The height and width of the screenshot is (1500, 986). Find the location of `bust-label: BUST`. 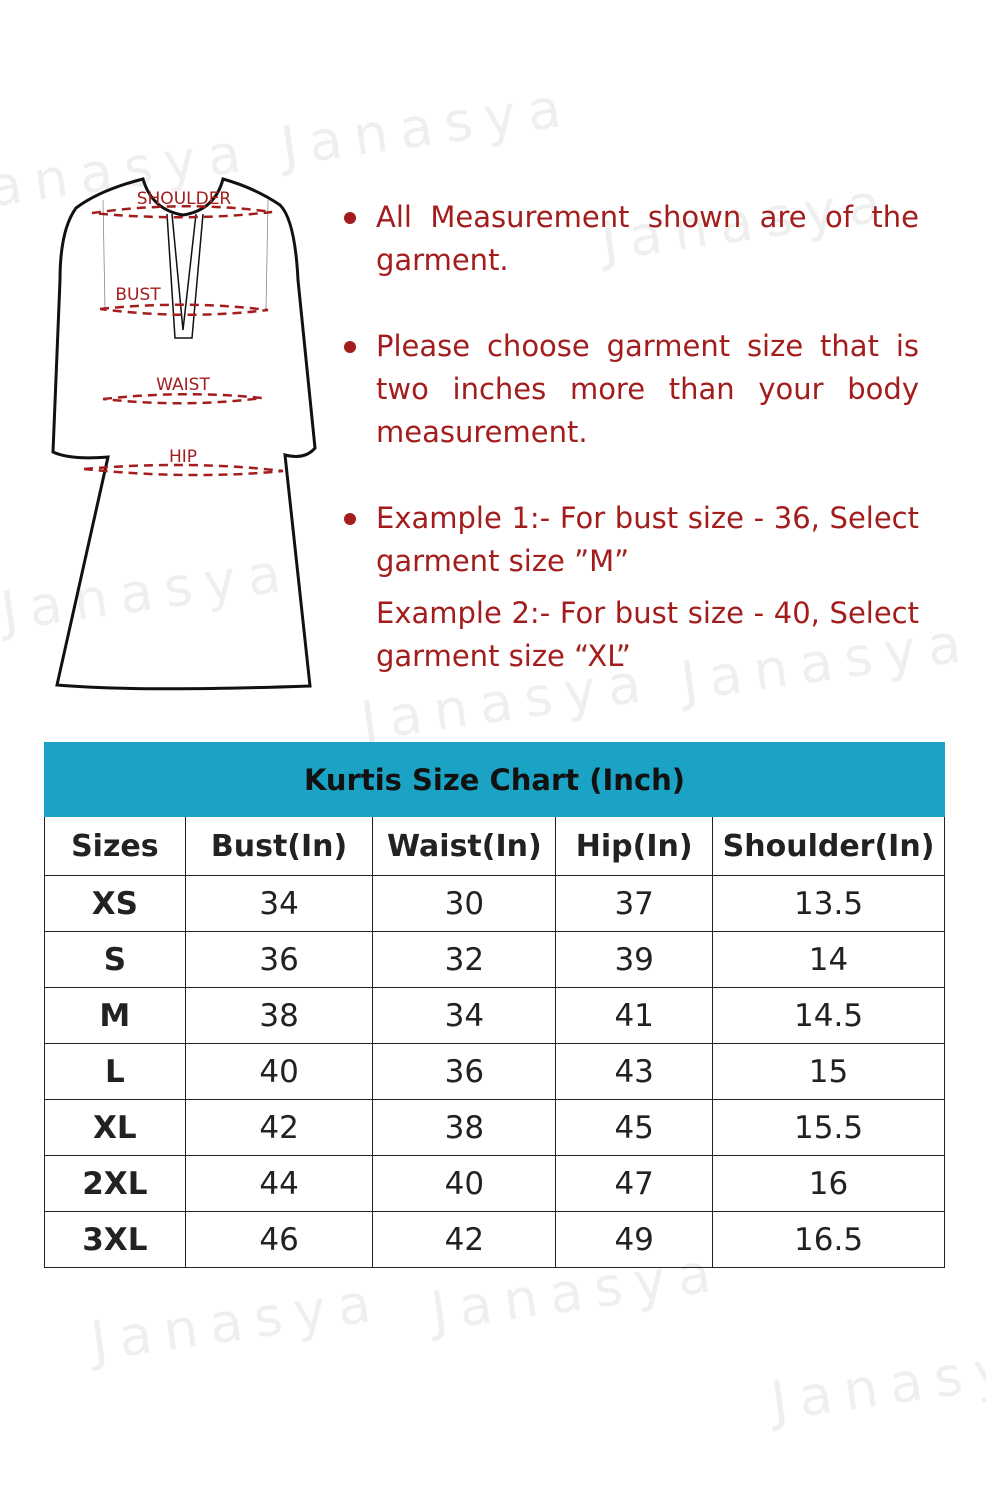

bust-label: BUST is located at coordinates (138, 295).